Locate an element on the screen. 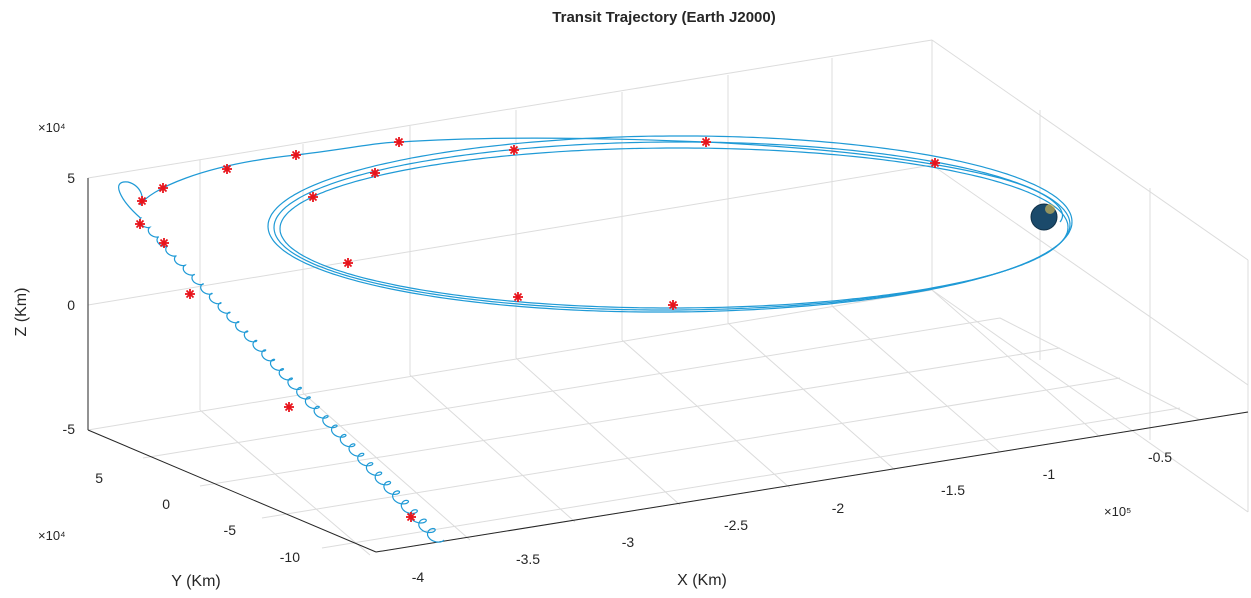 This screenshot has height=598, width=1251. x-tick-label: -2 is located at coordinates (838, 508).